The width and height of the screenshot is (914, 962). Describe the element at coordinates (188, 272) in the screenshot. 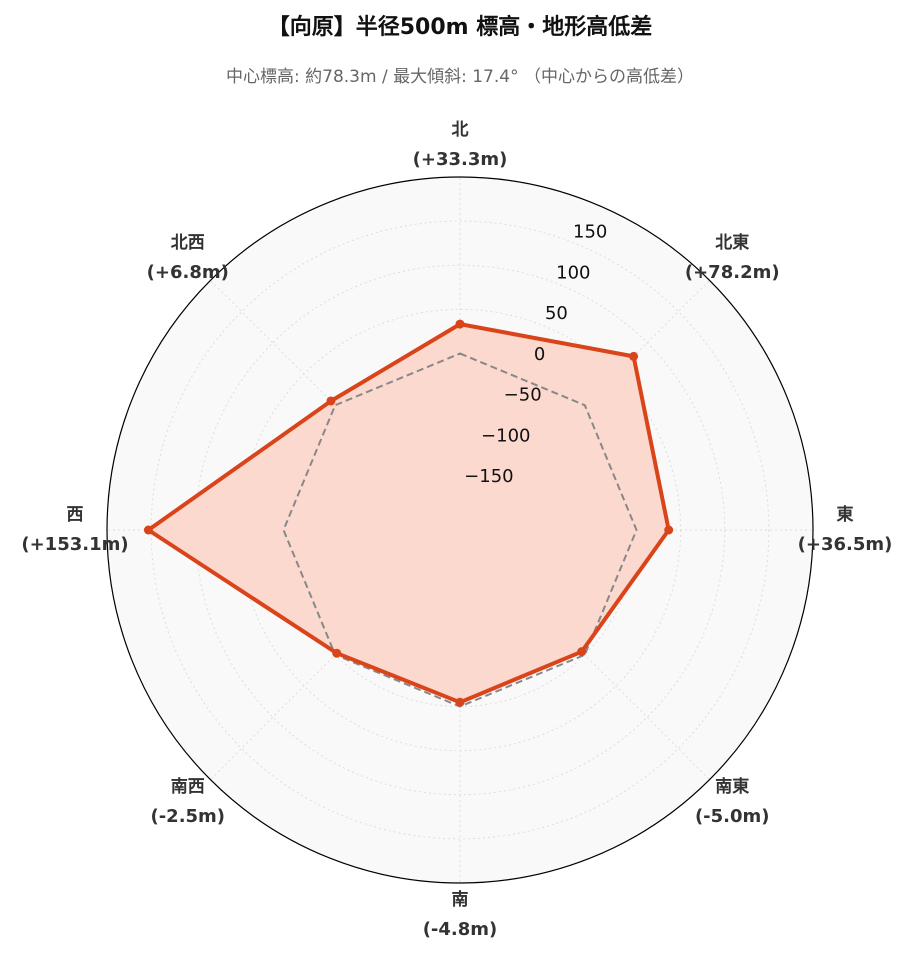

I see `value-label: (+6.8m)` at that location.